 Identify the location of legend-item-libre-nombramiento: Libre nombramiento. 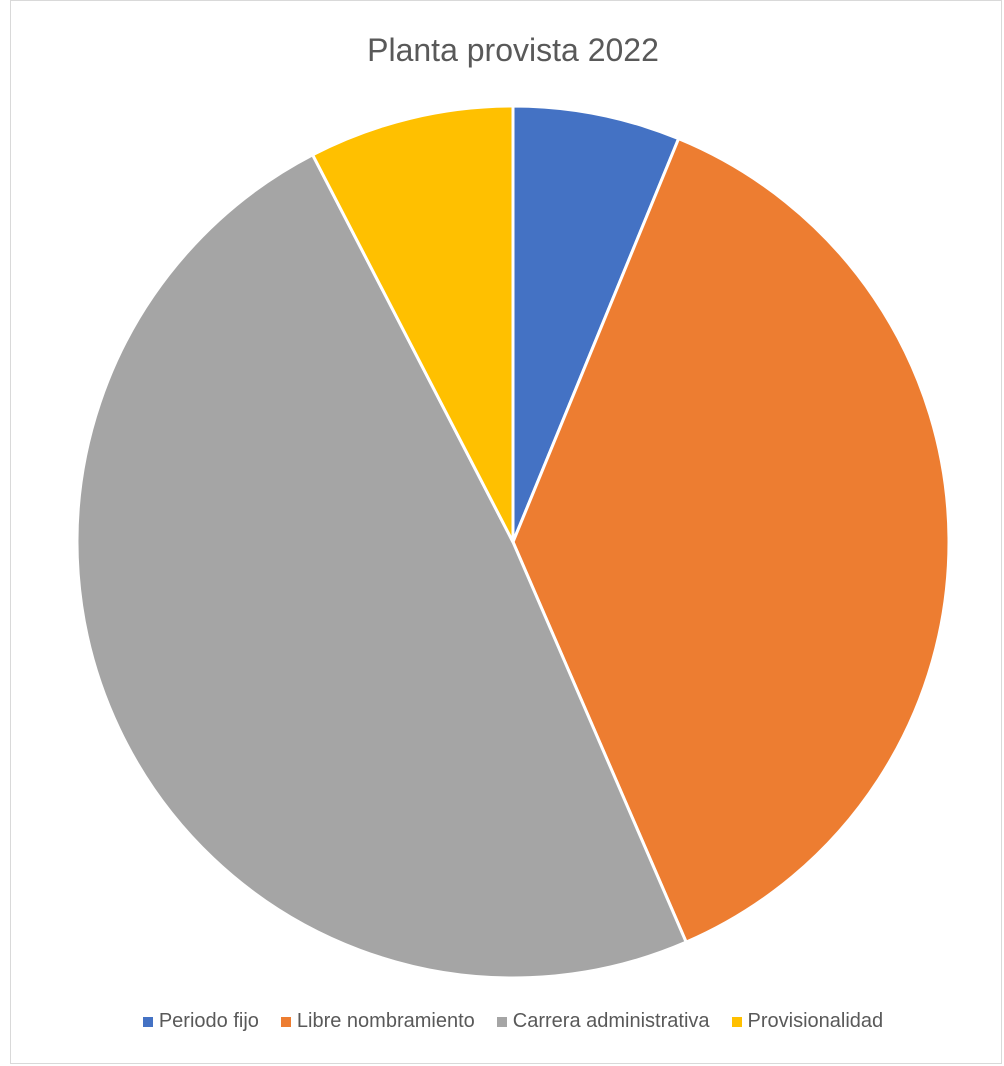
(377, 1021).